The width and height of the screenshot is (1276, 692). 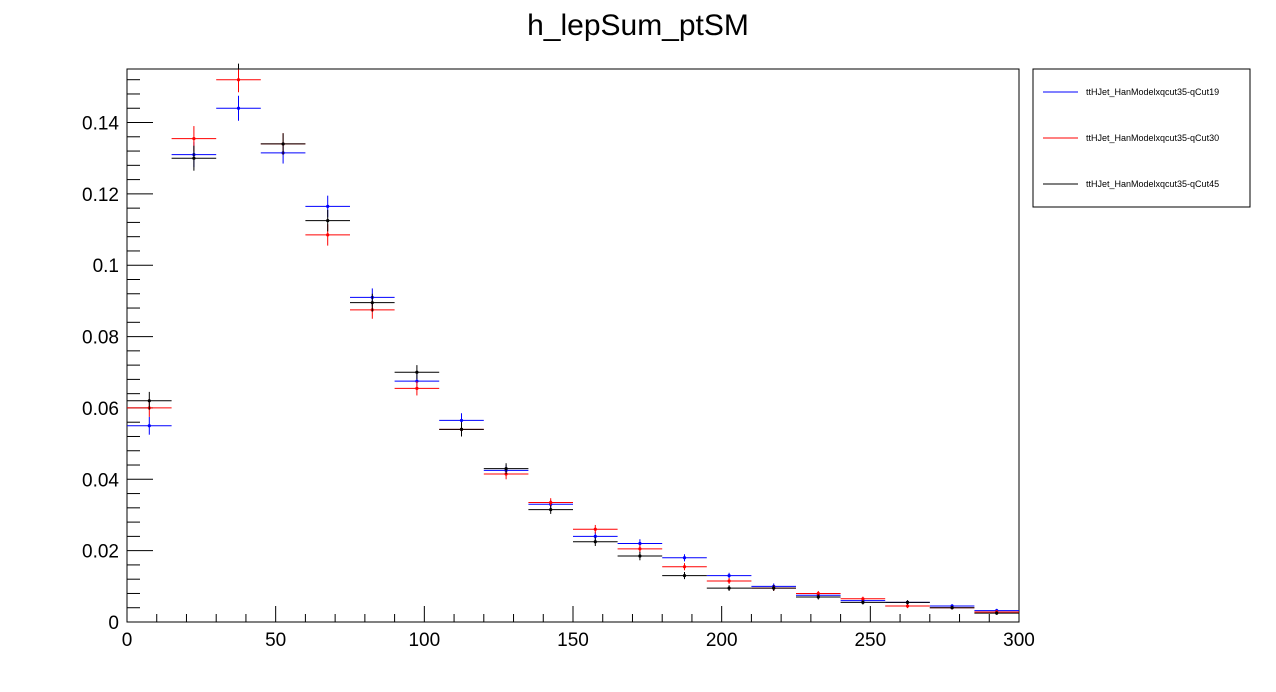 I want to click on x-tick-label: 150, so click(x=573, y=640).